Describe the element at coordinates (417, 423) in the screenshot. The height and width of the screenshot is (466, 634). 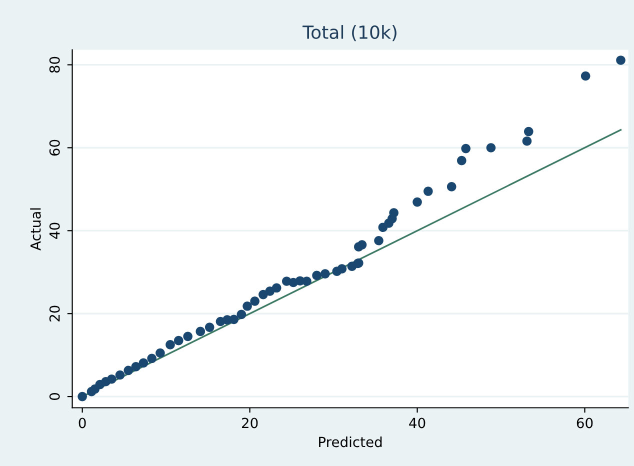
I see `x-tick-label: 40` at that location.